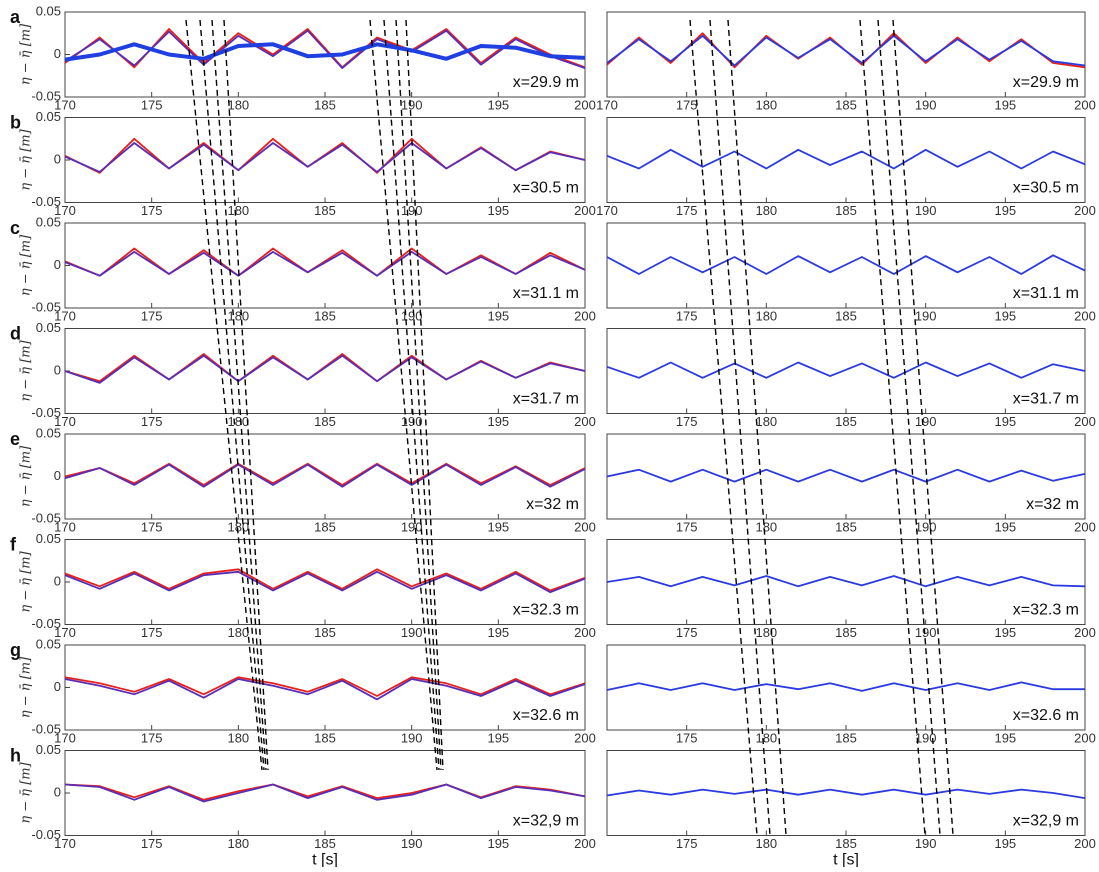 Image resolution: width=1099 pixels, height=872 pixels. I want to click on panel-label: h, so click(15, 755).